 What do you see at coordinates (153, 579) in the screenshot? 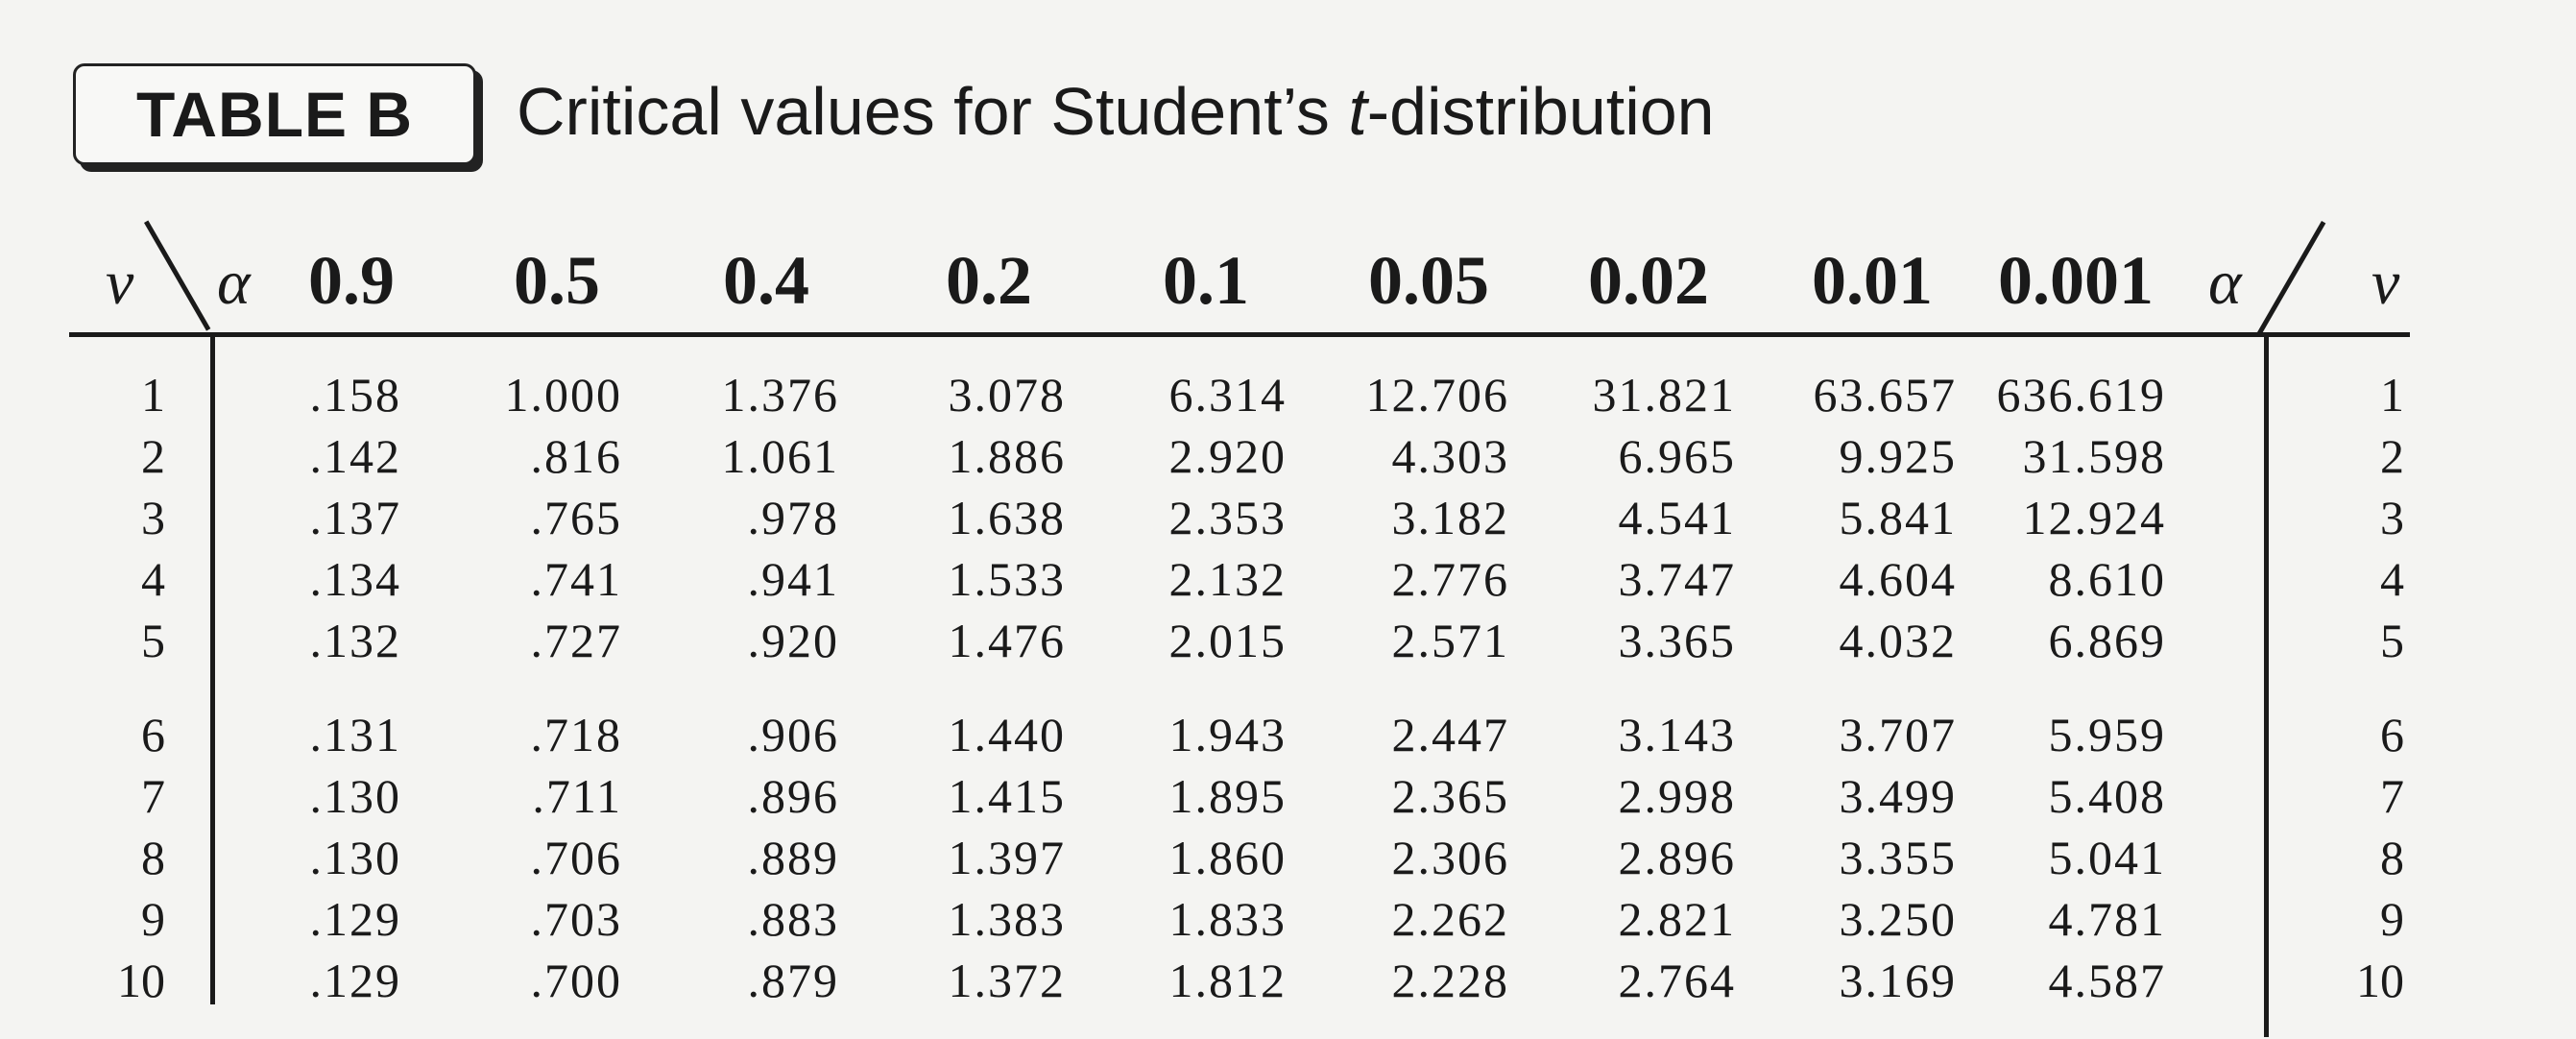
I see `row-nu-left: 4` at bounding box center [153, 579].